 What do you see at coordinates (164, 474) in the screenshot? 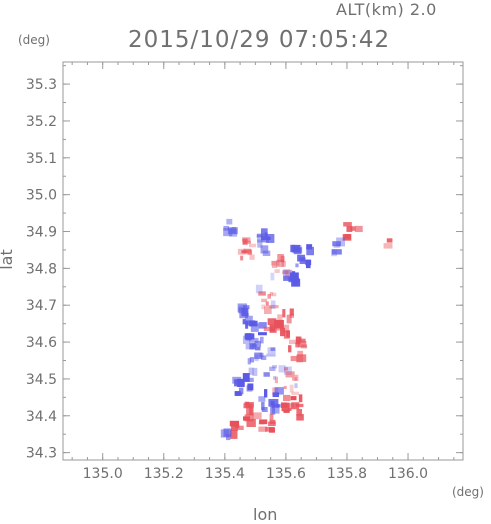
I see `x-tick-label: 135.2` at bounding box center [164, 474].